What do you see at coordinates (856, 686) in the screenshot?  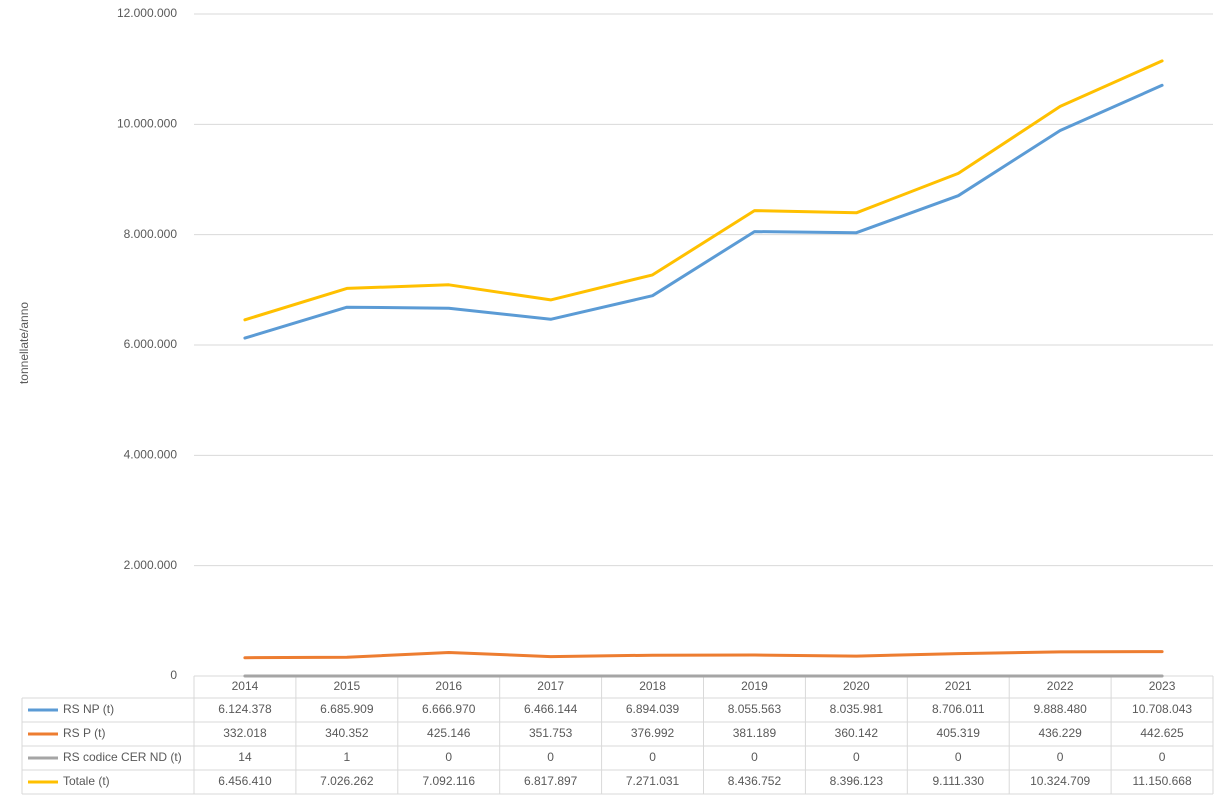 I see `x-tick-label: 2020` at bounding box center [856, 686].